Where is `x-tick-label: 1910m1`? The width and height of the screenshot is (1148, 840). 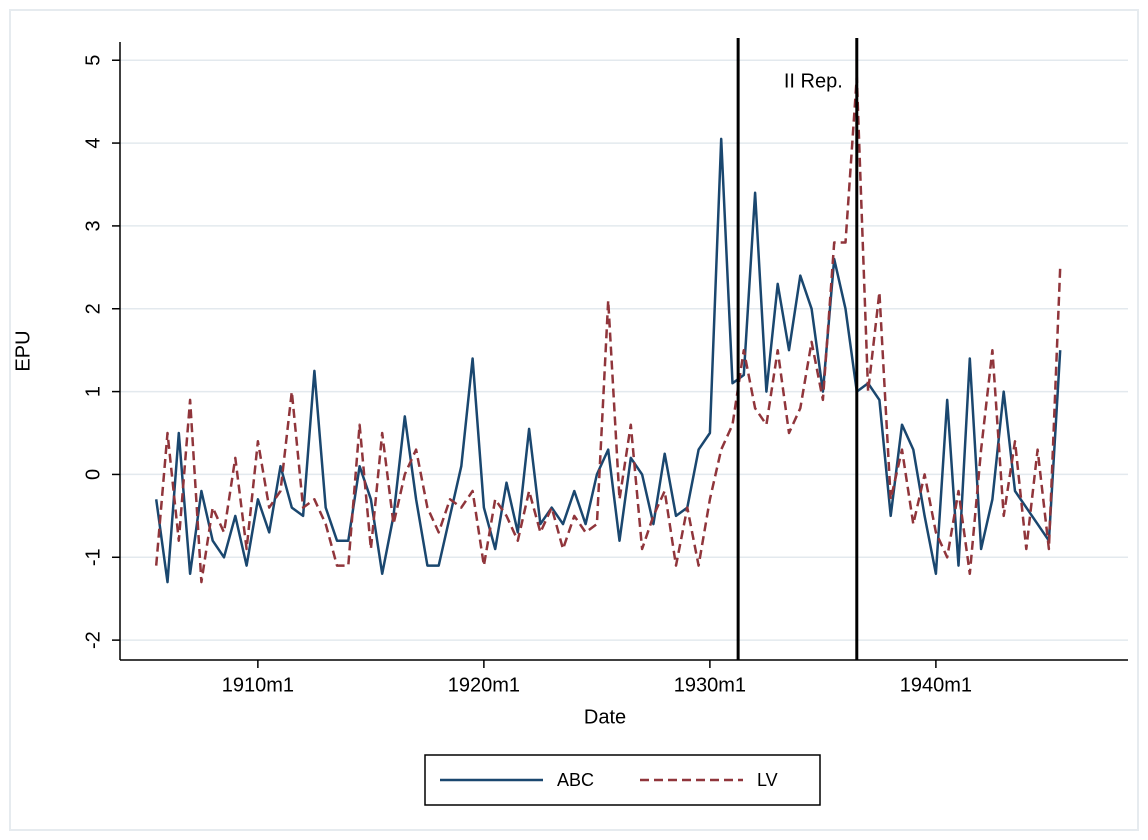
x-tick-label: 1910m1 is located at coordinates (258, 685).